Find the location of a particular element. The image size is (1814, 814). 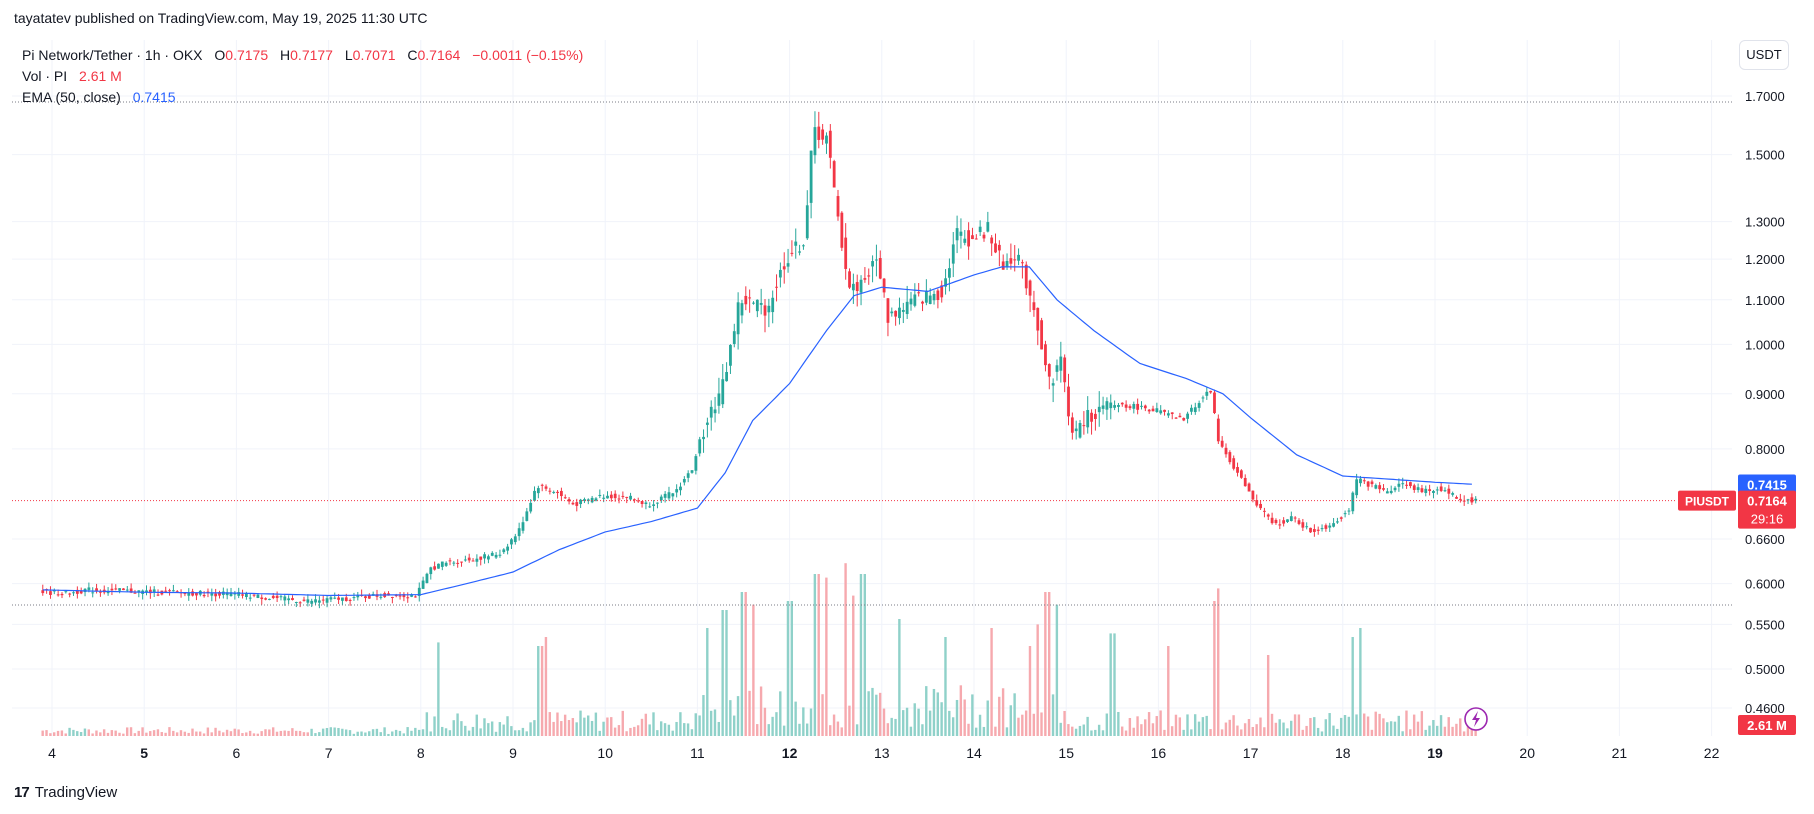

time-tick: 14 is located at coordinates (974, 753).